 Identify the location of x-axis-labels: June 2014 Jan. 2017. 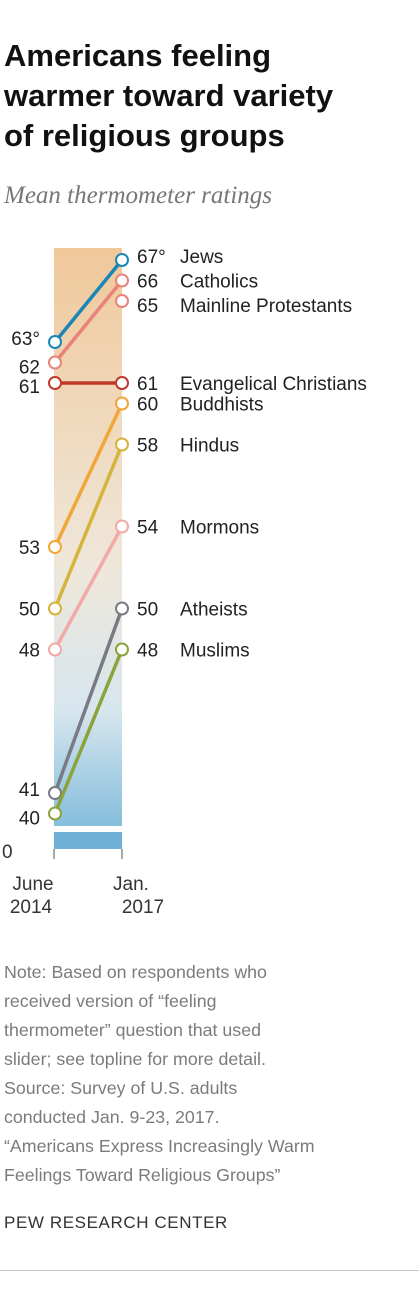
(87, 896).